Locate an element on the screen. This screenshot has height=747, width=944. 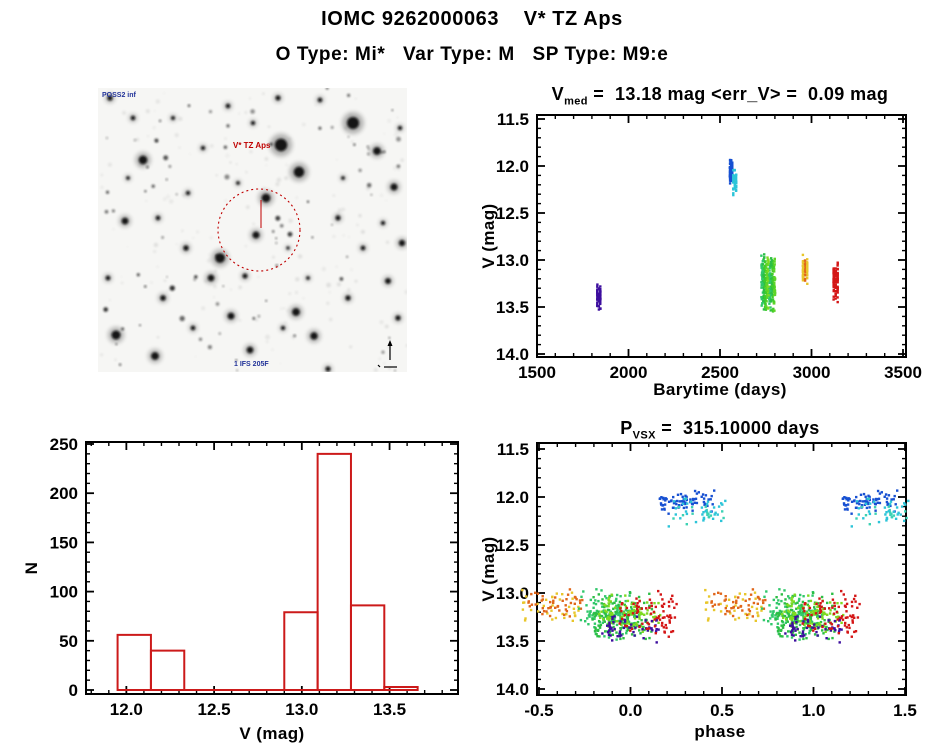
target-label: V* TZ Aps is located at coordinates (252, 145).